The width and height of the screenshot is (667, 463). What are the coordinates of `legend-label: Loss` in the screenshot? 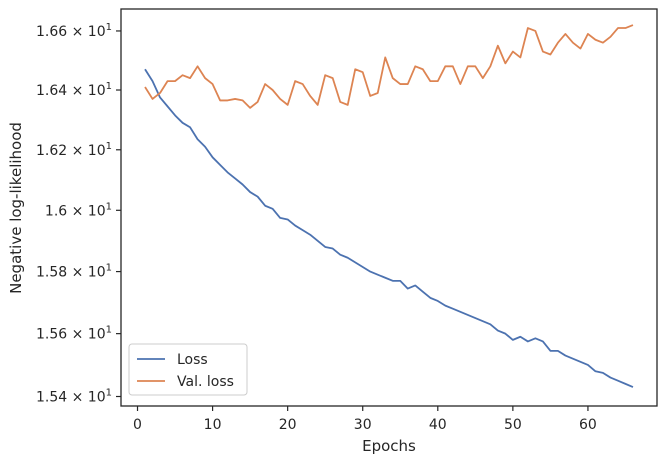 It's located at (192, 360).